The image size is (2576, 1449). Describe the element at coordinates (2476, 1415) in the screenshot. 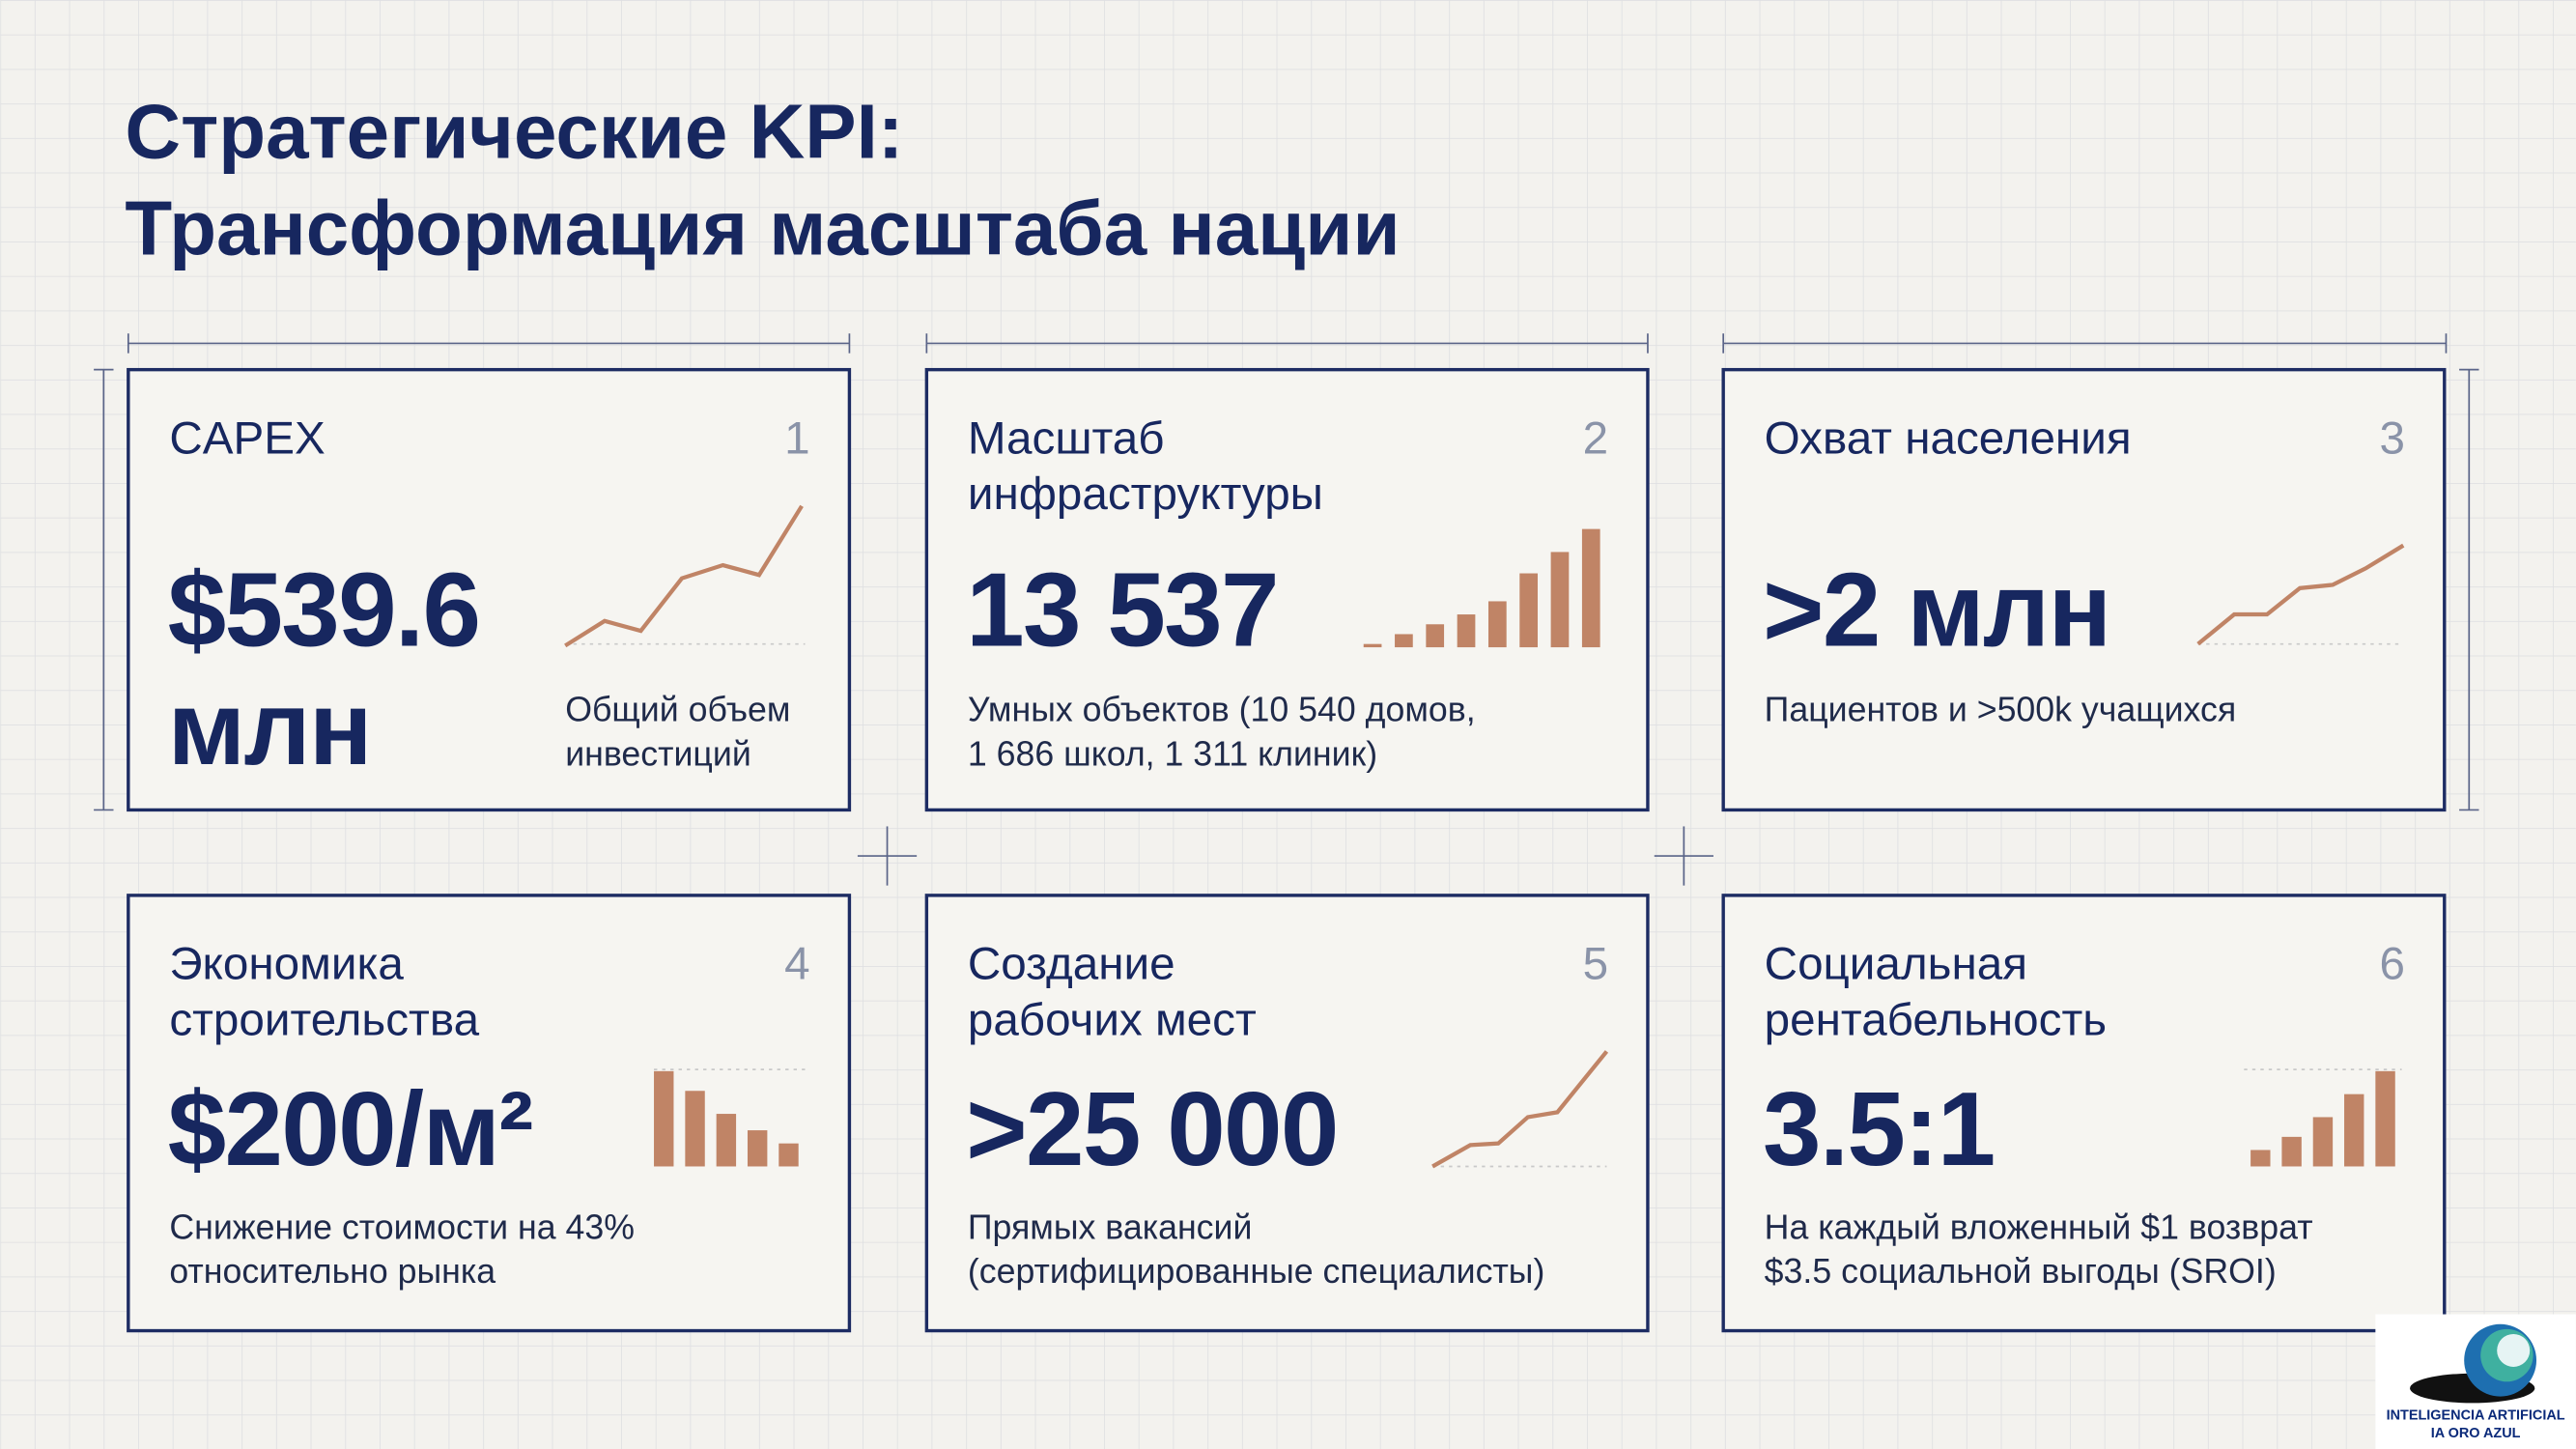

I see `logo-text: INTELIGENCIA ARTIFICIAL` at that location.